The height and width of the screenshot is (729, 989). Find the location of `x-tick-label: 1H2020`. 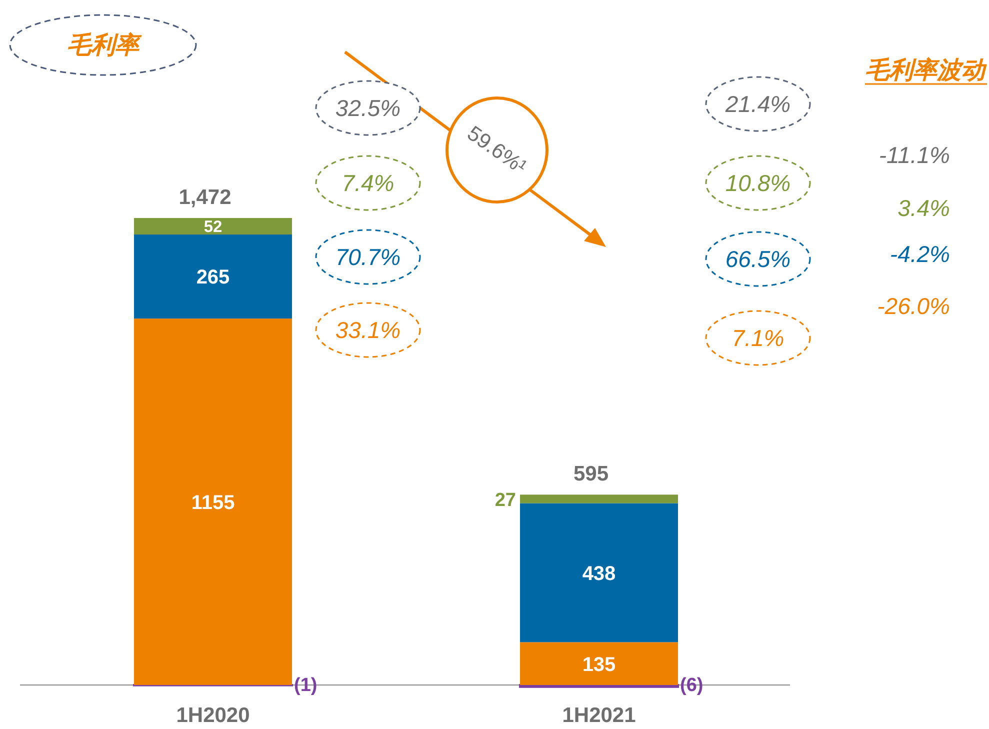

x-tick-label: 1H2020 is located at coordinates (213, 715).